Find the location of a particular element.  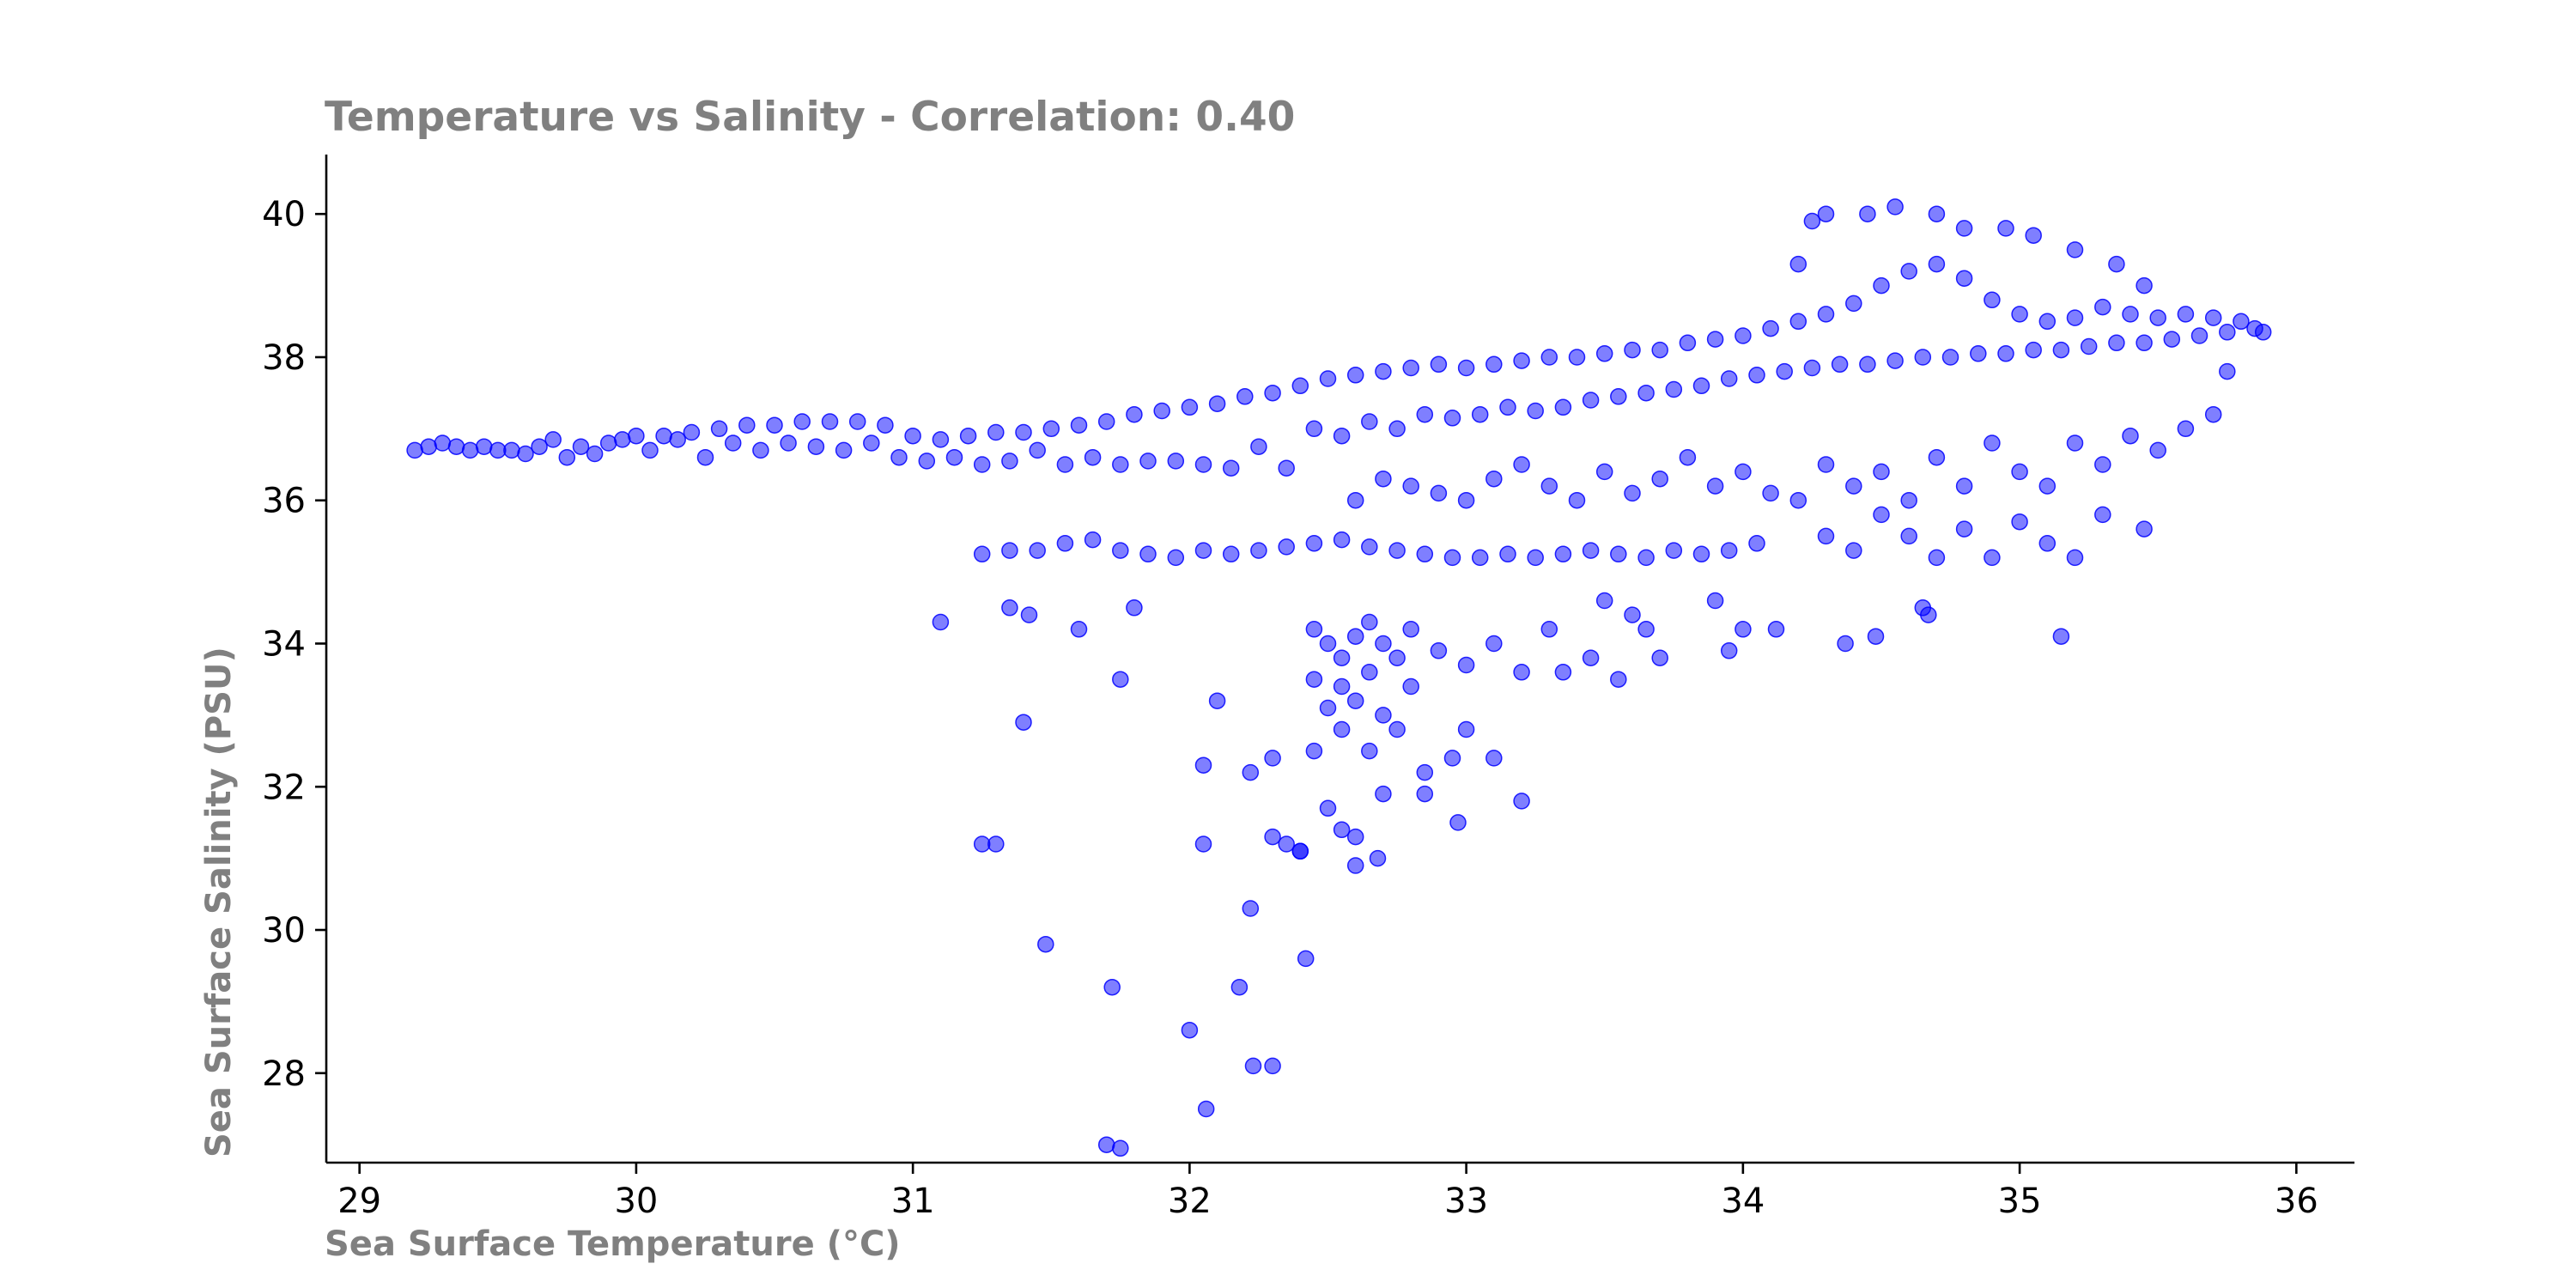

x-tick-label: 36 is located at coordinates (2296, 1202).